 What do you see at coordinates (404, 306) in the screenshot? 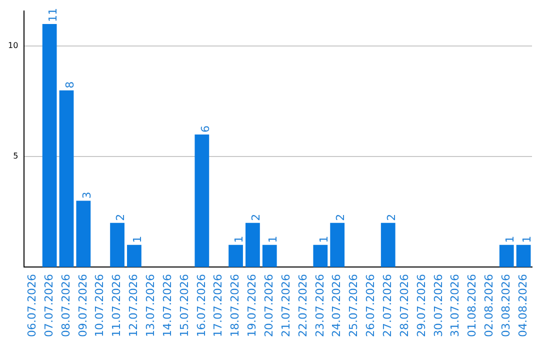
I see `x-tick-label: 28.07.2026` at bounding box center [404, 306].